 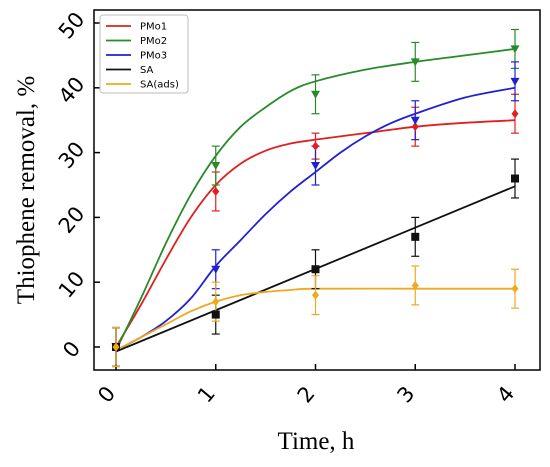 I want to click on x-tick-label: 3, so click(x=405, y=395).